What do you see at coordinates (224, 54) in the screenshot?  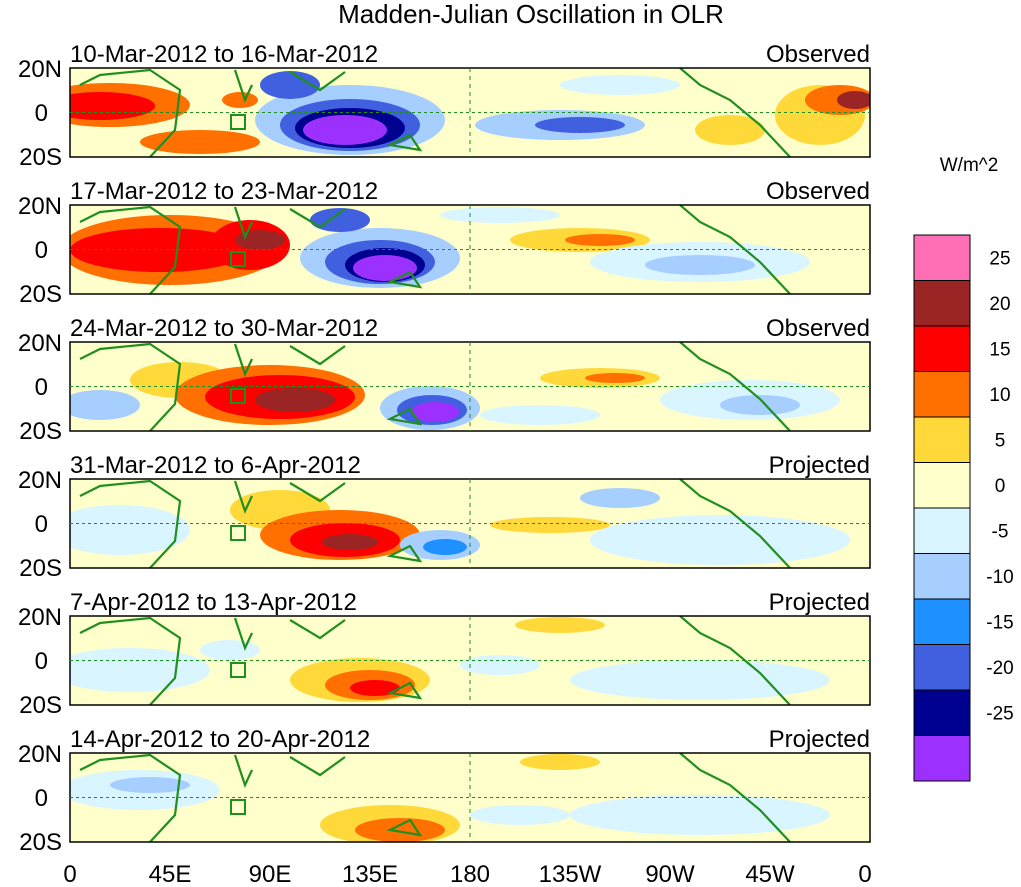 I see `panel-1-period: 10-Mar-2012 to 16-Mar-2012` at bounding box center [224, 54].